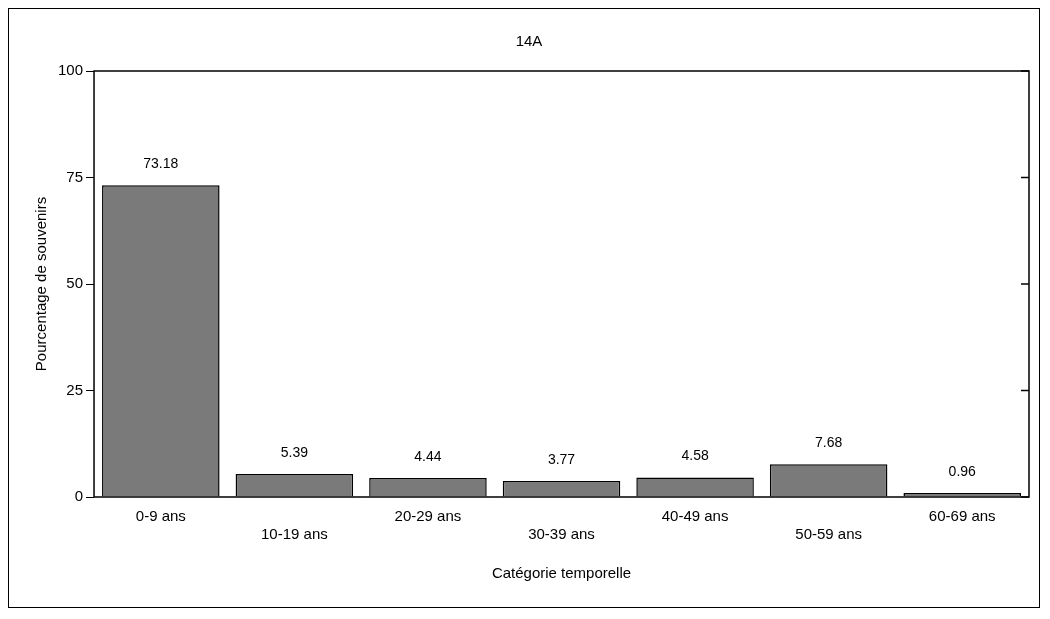 The image size is (1050, 619). What do you see at coordinates (962, 470) in the screenshot?
I see `data-label: 0.96` at bounding box center [962, 470].